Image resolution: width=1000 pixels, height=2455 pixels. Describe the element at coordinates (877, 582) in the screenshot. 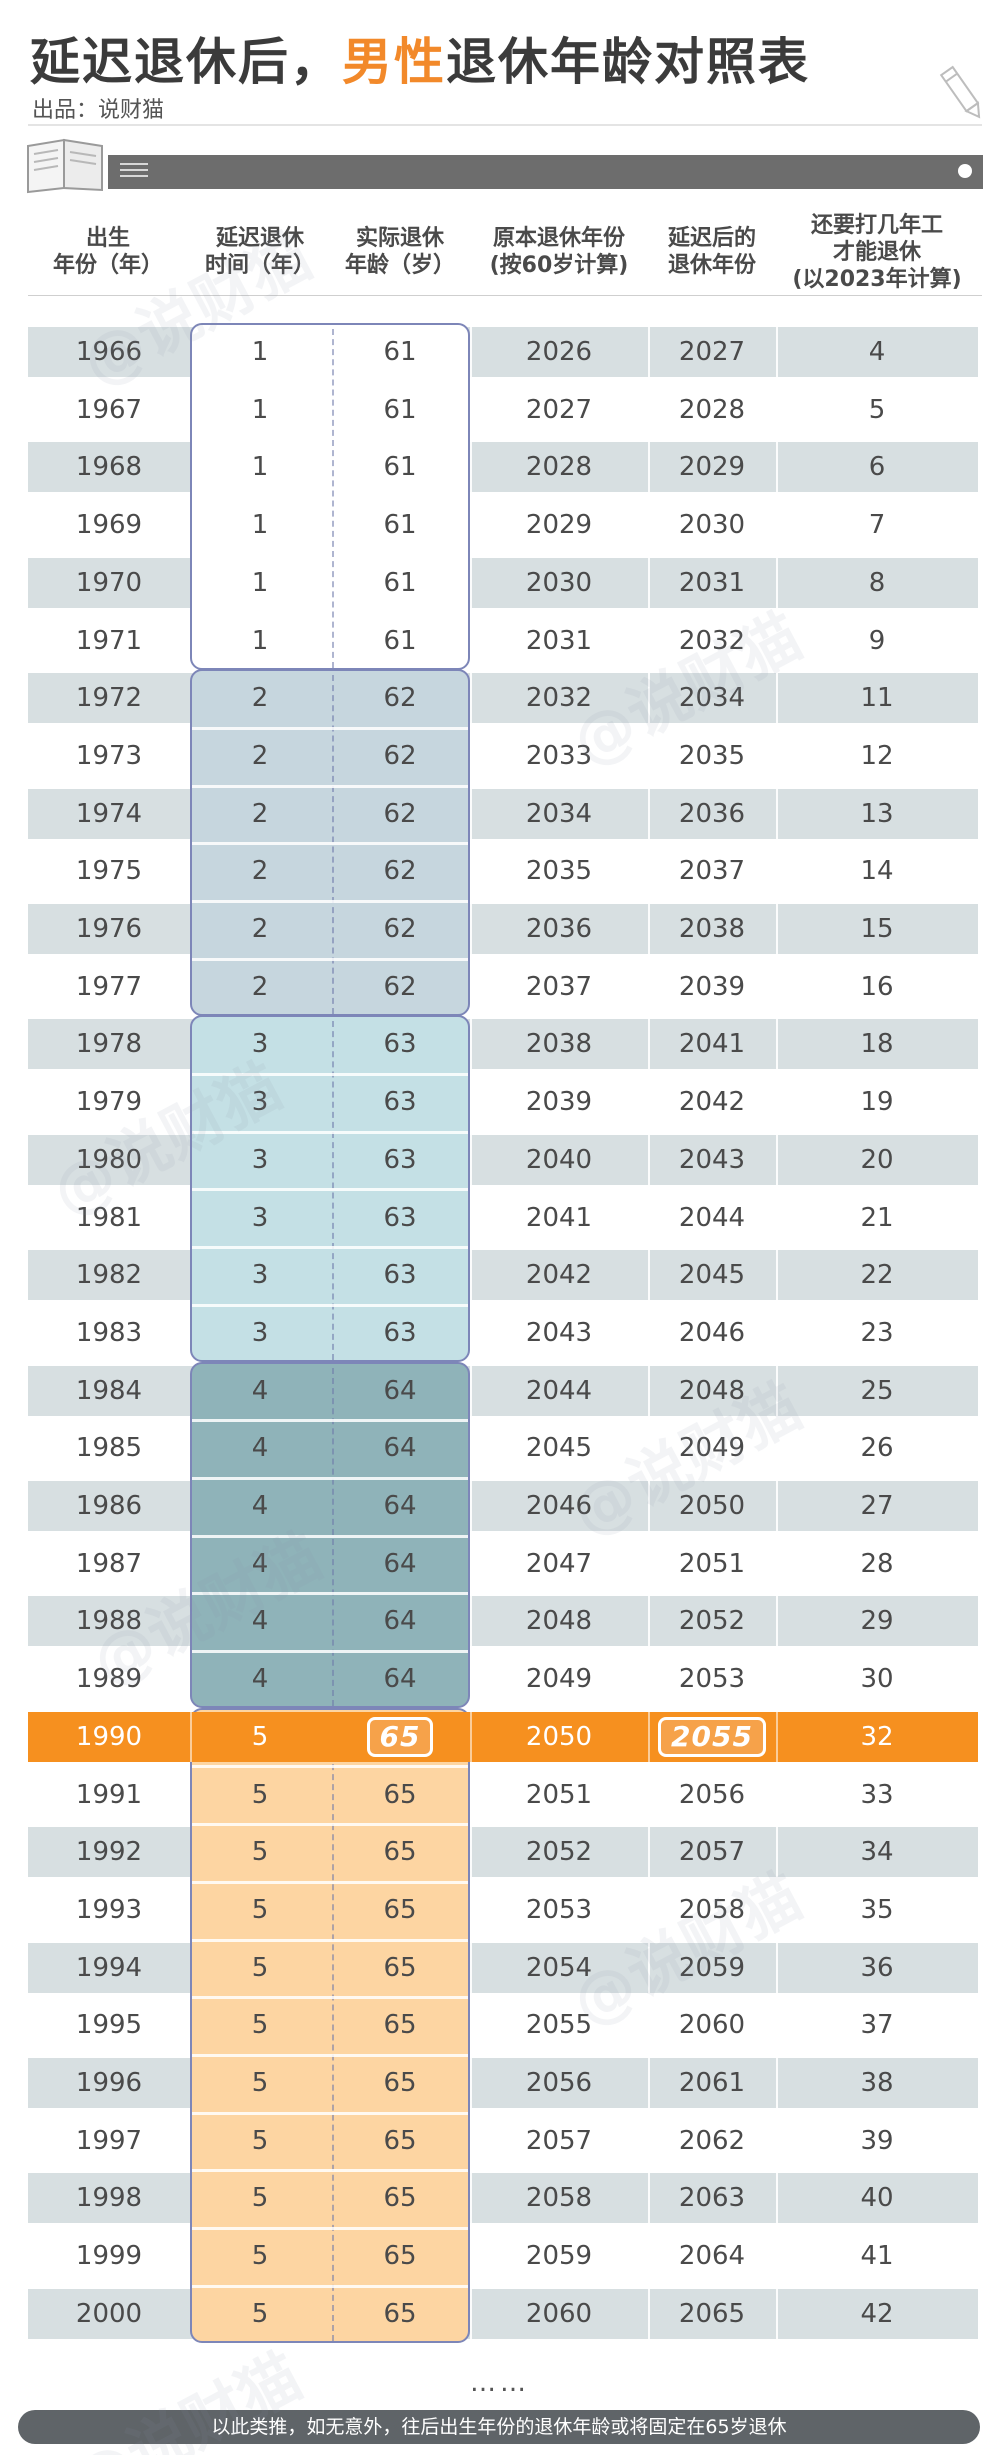

I see `cell-years-left: 8` at that location.